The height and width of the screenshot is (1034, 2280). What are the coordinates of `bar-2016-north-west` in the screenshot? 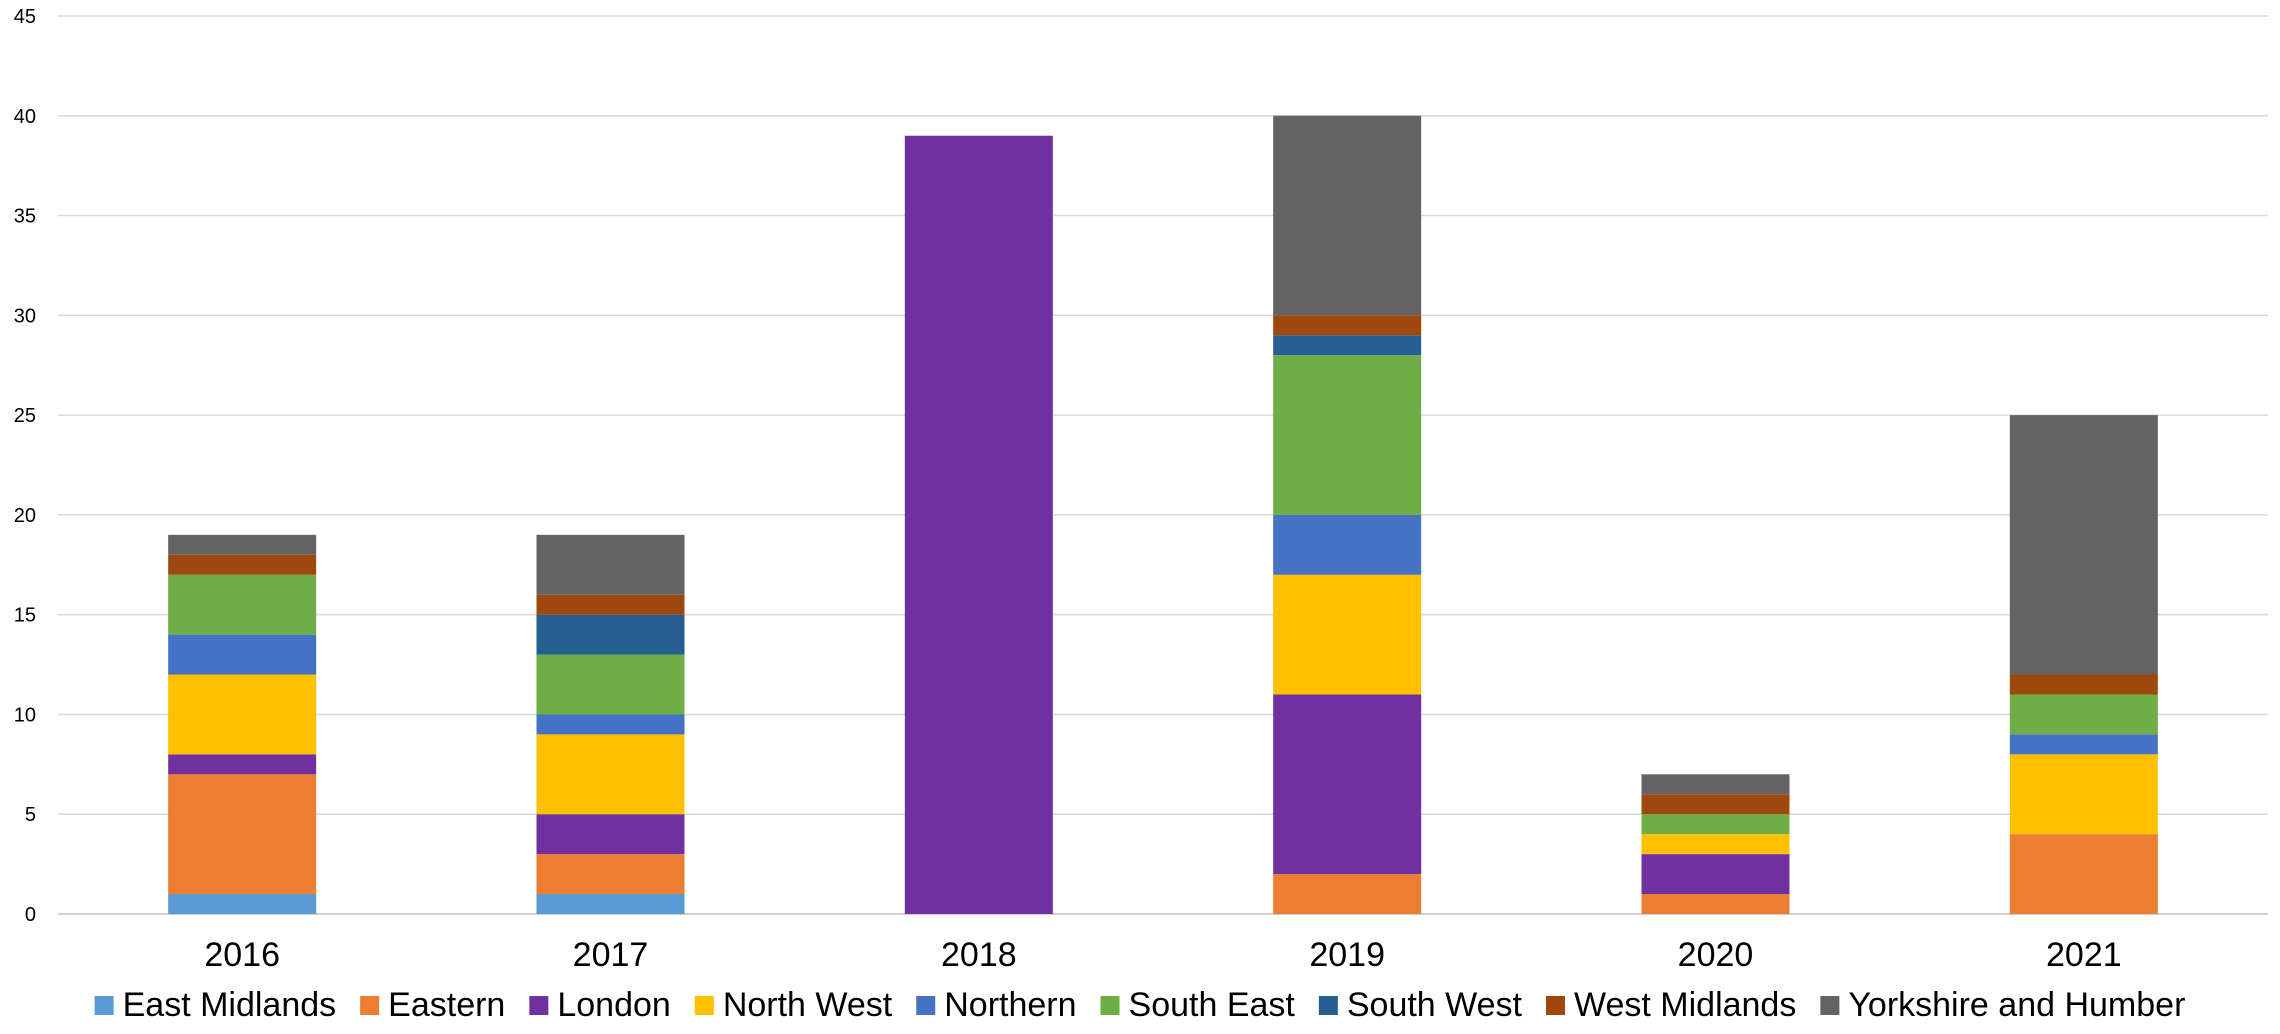 It's located at (242, 714).